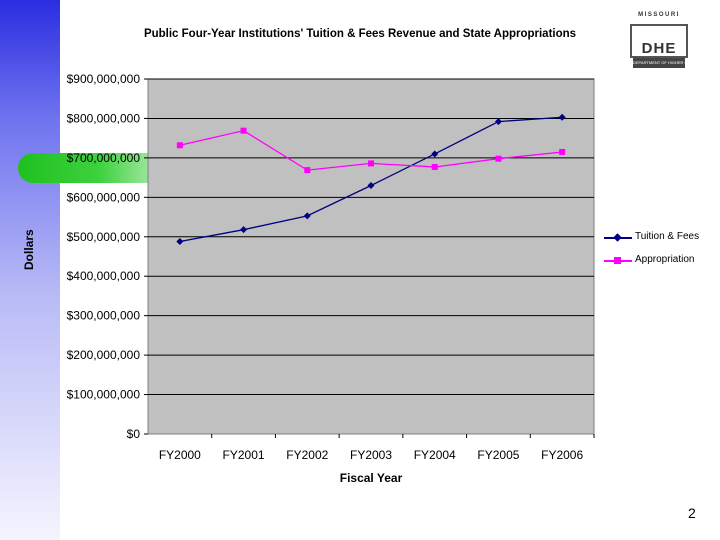 This screenshot has height=540, width=720. What do you see at coordinates (91, 168) in the screenshot?
I see `green-accent-pill` at bounding box center [91, 168].